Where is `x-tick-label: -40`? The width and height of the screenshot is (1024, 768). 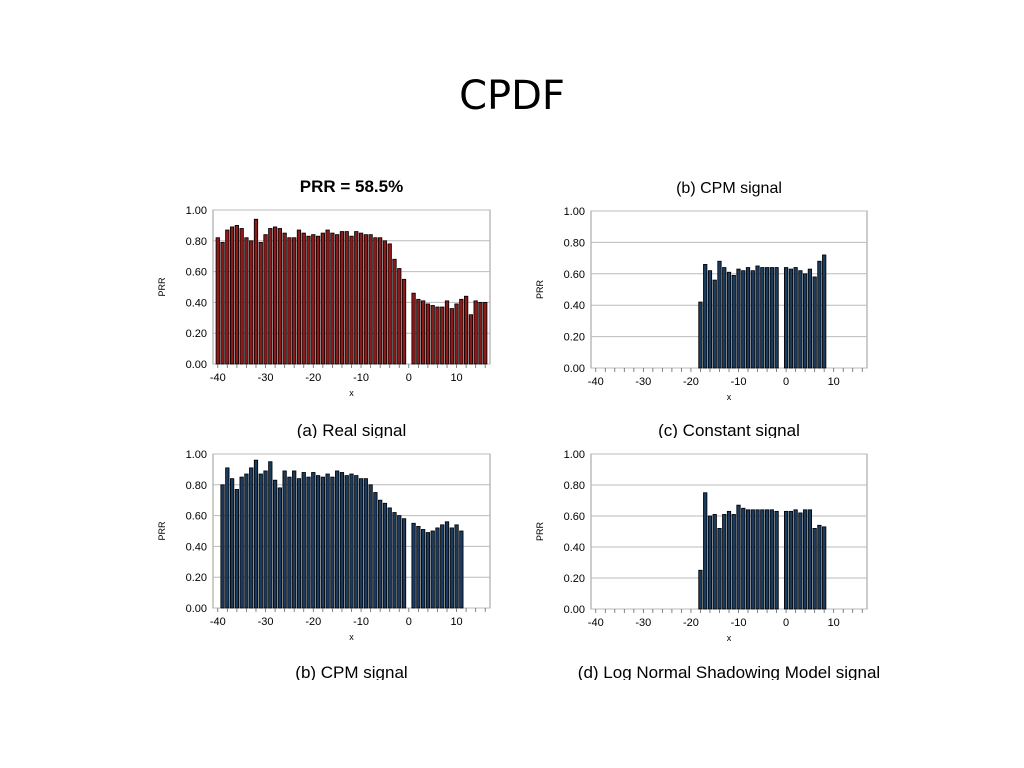 x-tick-label: -40 is located at coordinates (218, 622).